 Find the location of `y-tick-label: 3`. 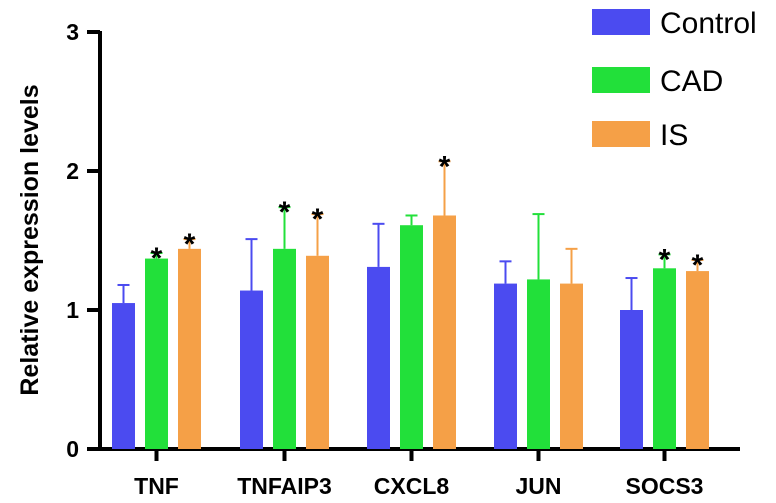

y-tick-label: 3 is located at coordinates (72, 32).